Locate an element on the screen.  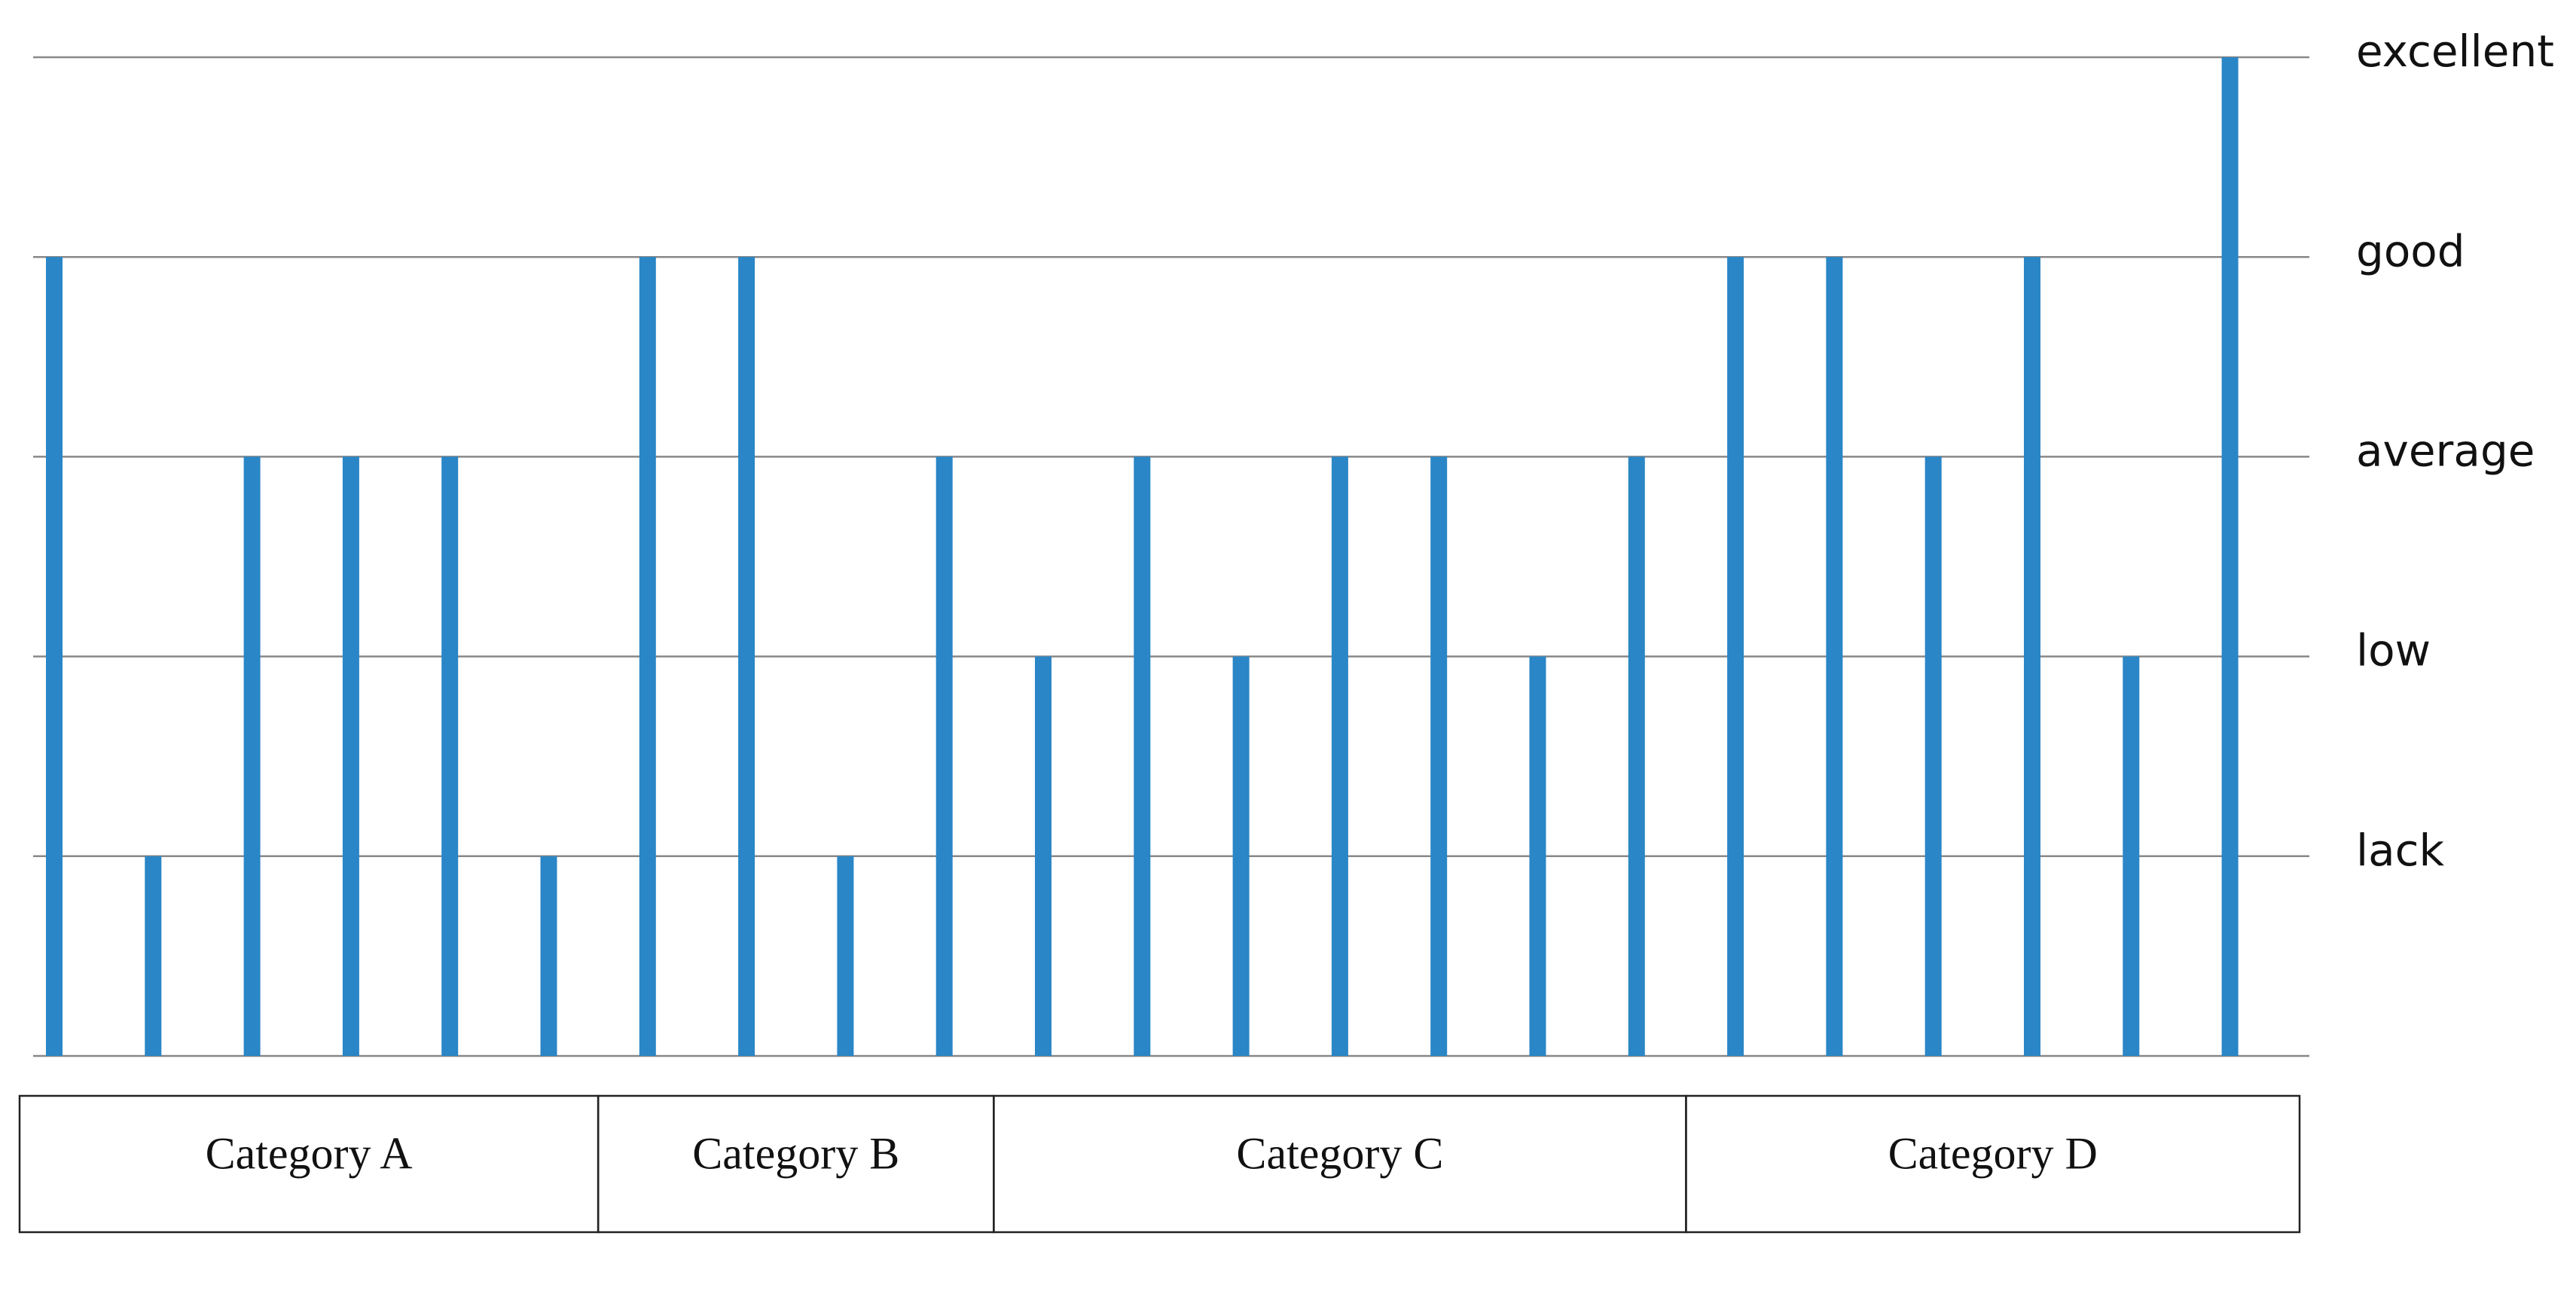
y-tick-label: excellent is located at coordinates (2455, 51).